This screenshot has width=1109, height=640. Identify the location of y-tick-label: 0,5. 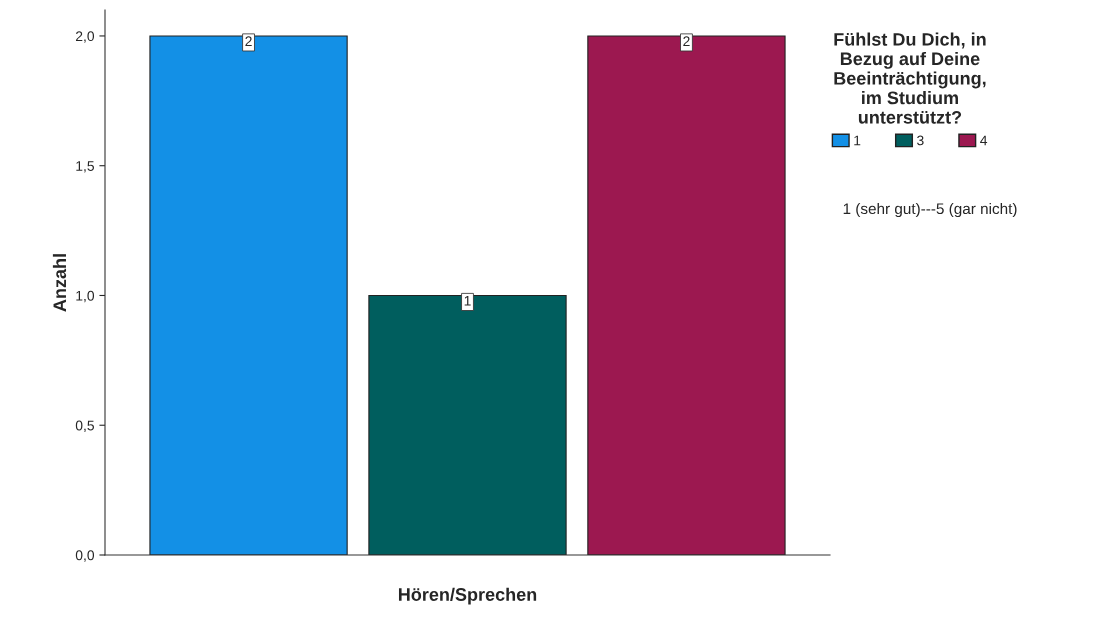
(84, 426).